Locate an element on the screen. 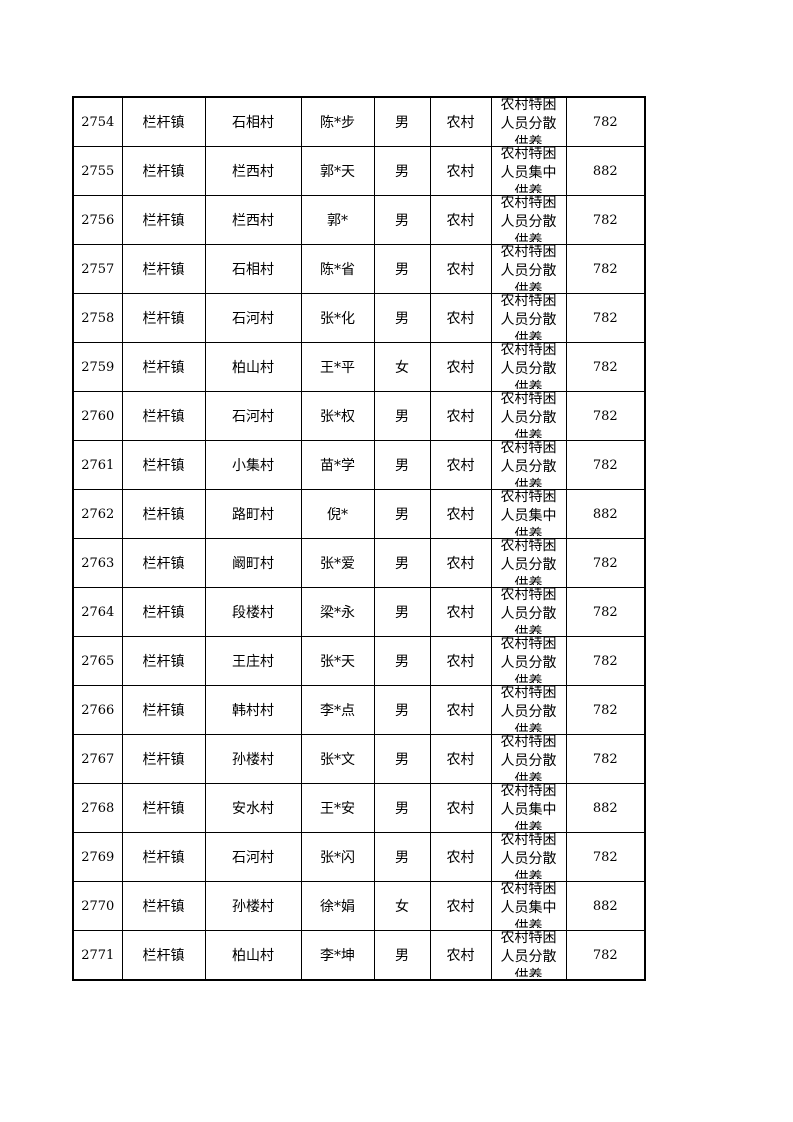 The height and width of the screenshot is (1122, 793). table-row: 2769 栏杆镇 石河村 张*闪男农村 农村特困人员分散供养 782 is located at coordinates (359, 857).